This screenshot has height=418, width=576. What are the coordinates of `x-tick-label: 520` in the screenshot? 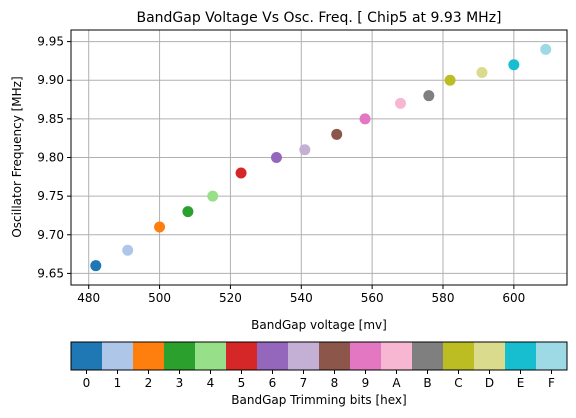 It's located at (230, 298).